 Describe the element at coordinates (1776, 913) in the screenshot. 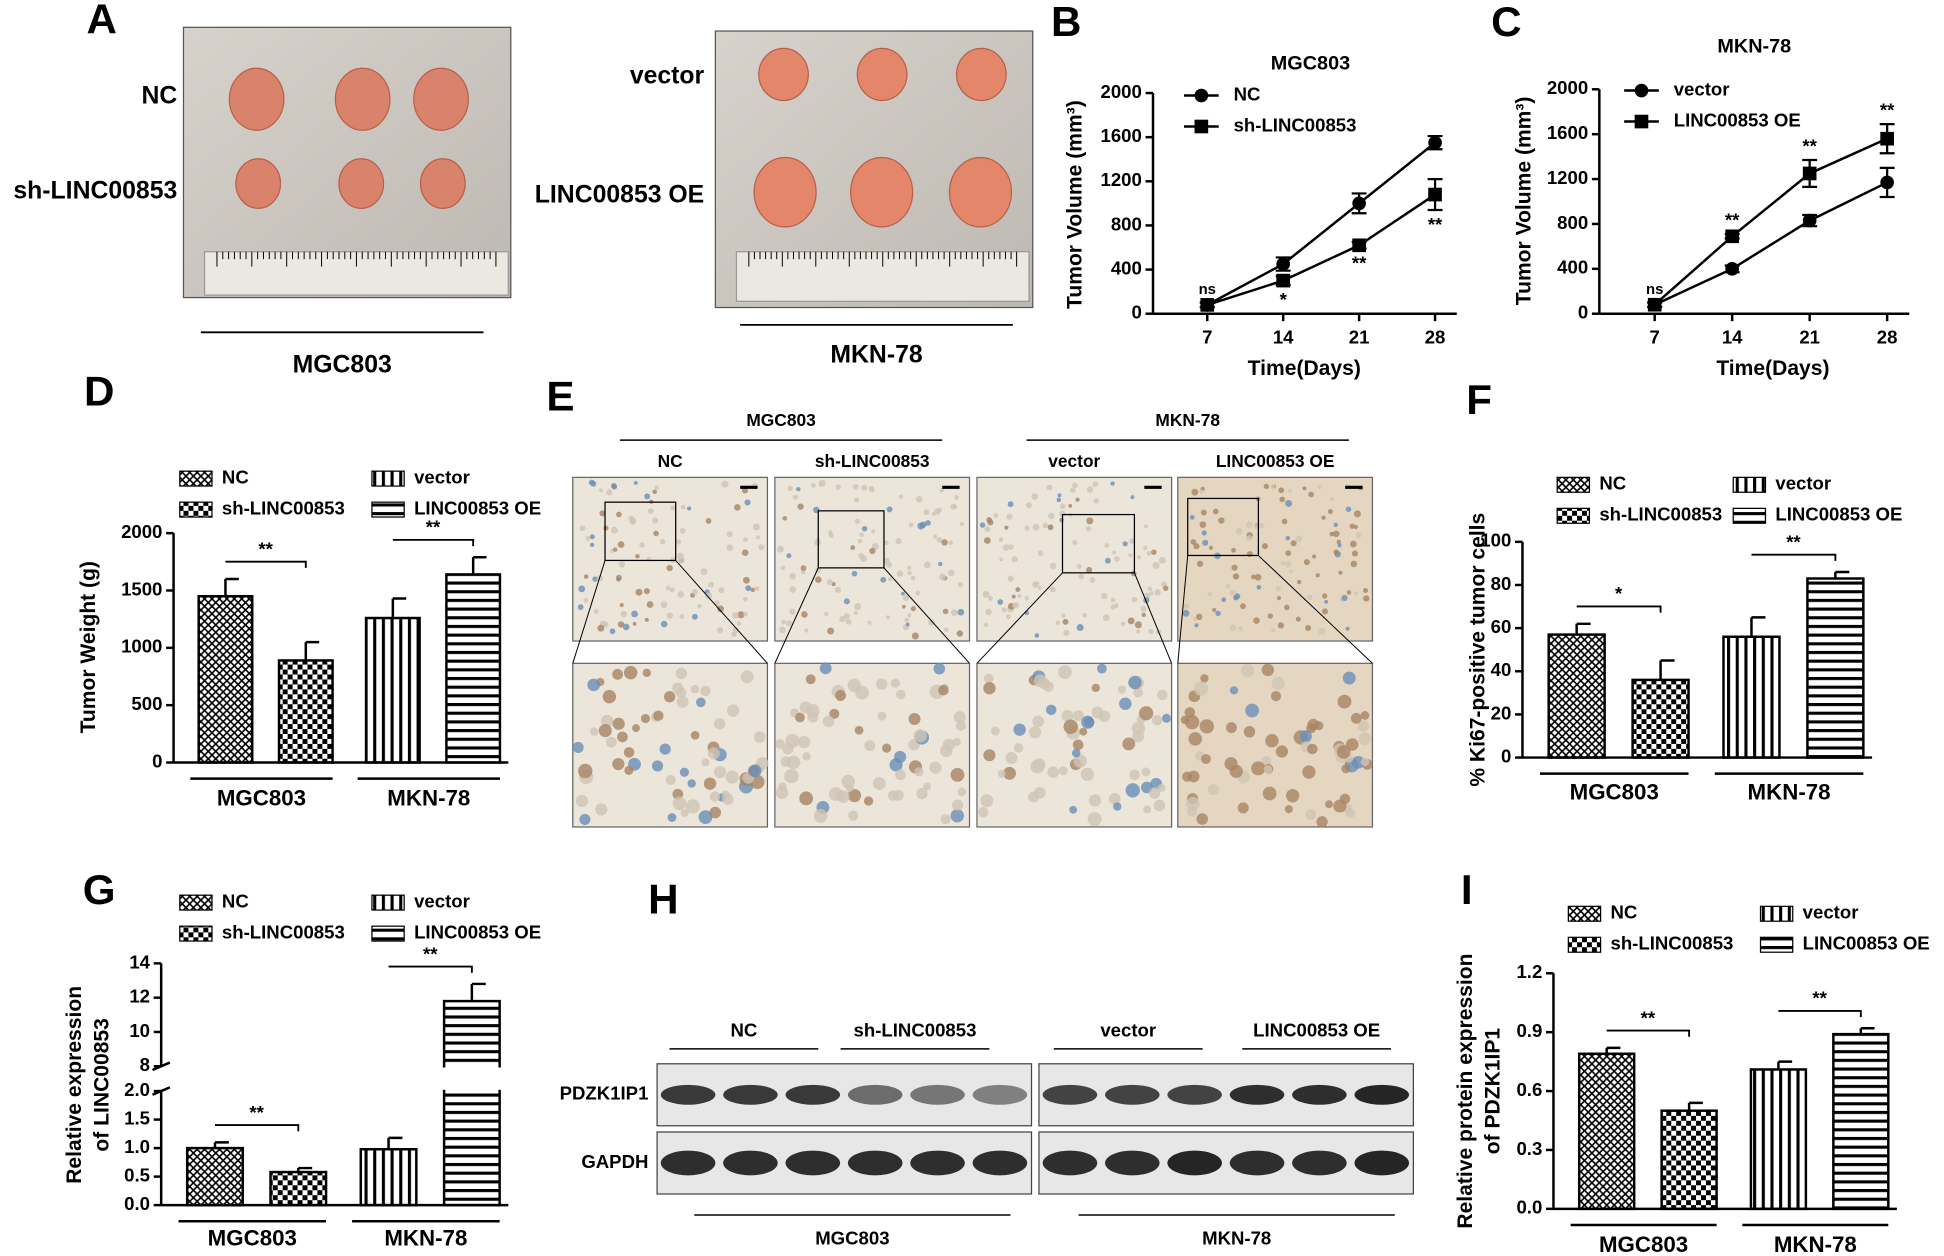

I see `legend-swatch` at that location.